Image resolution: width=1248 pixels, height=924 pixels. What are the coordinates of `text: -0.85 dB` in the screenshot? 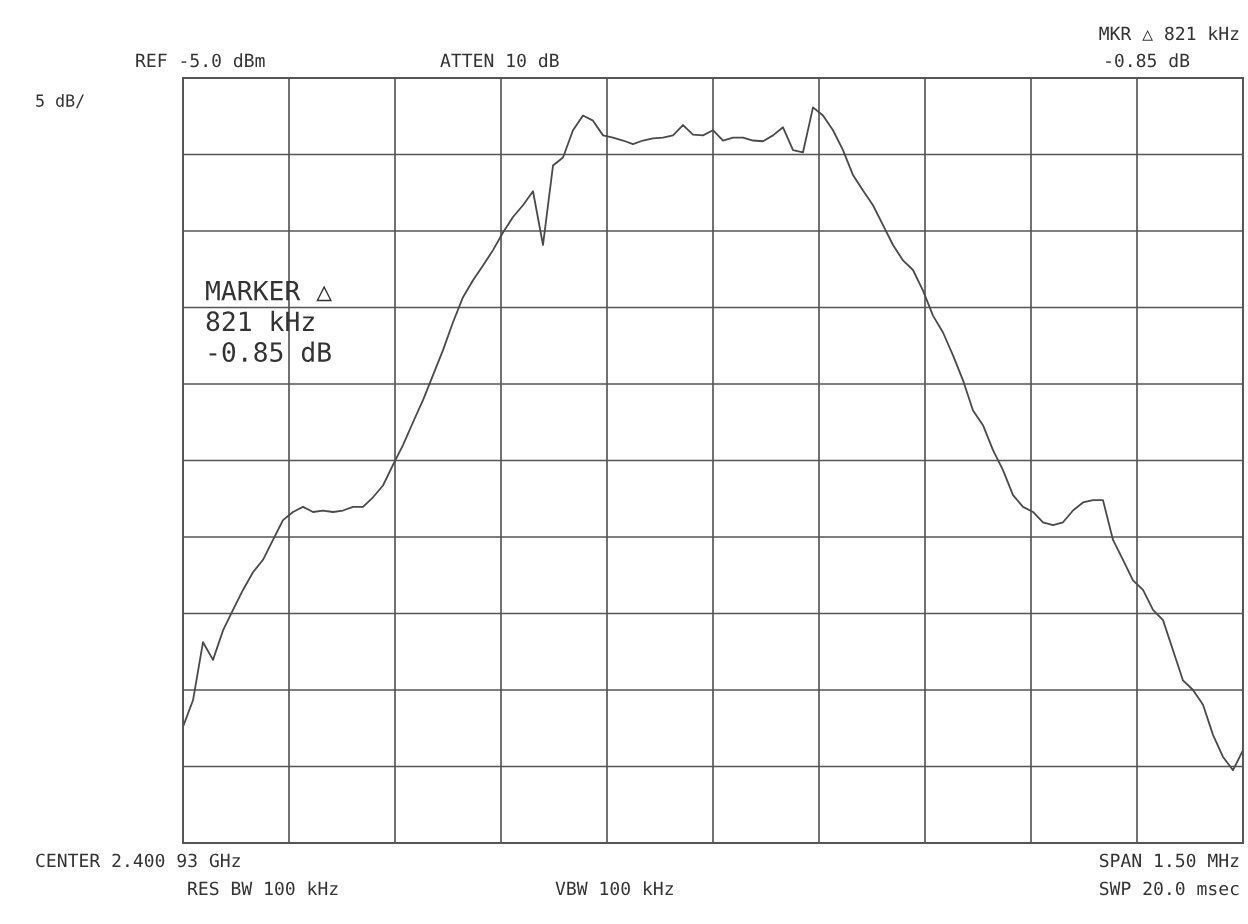 It's located at (1148, 60).